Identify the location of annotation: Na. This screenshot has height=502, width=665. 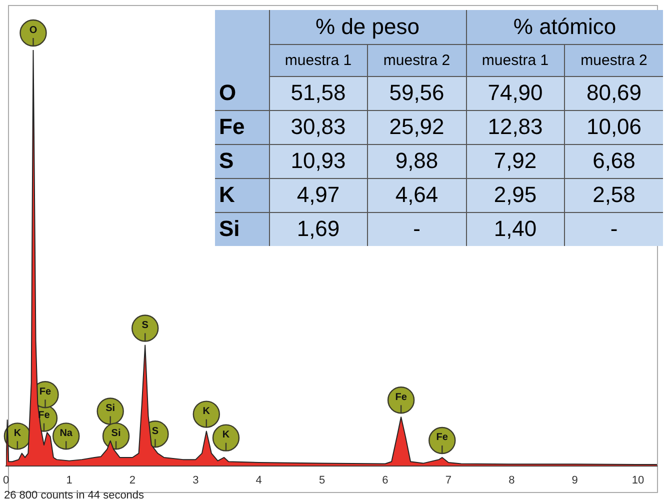
(66, 433).